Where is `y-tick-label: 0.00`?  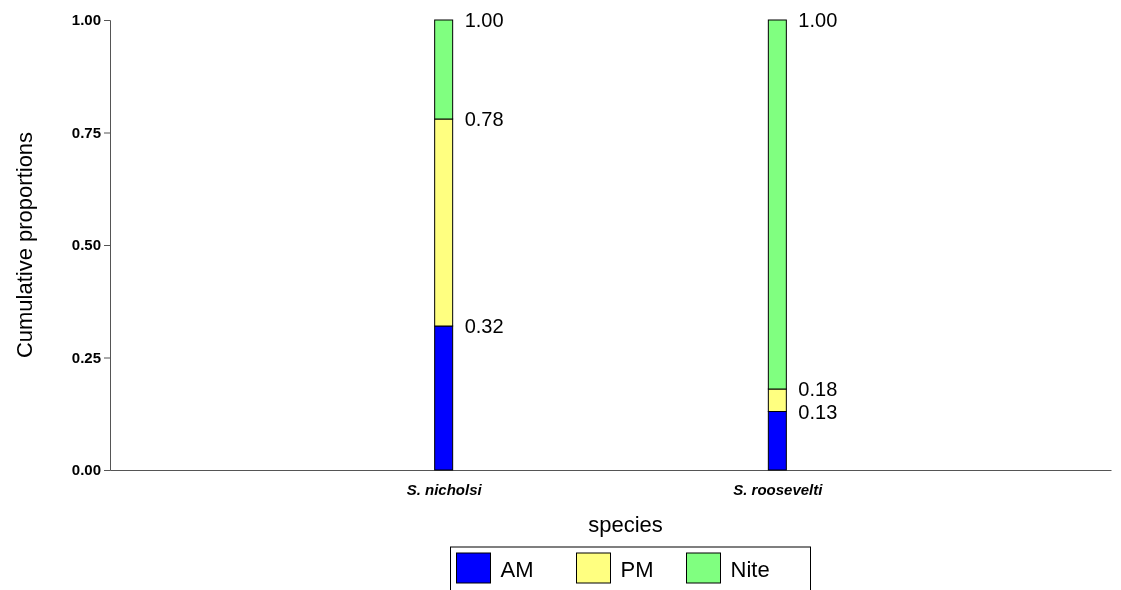
y-tick-label: 0.00 is located at coordinates (86, 470).